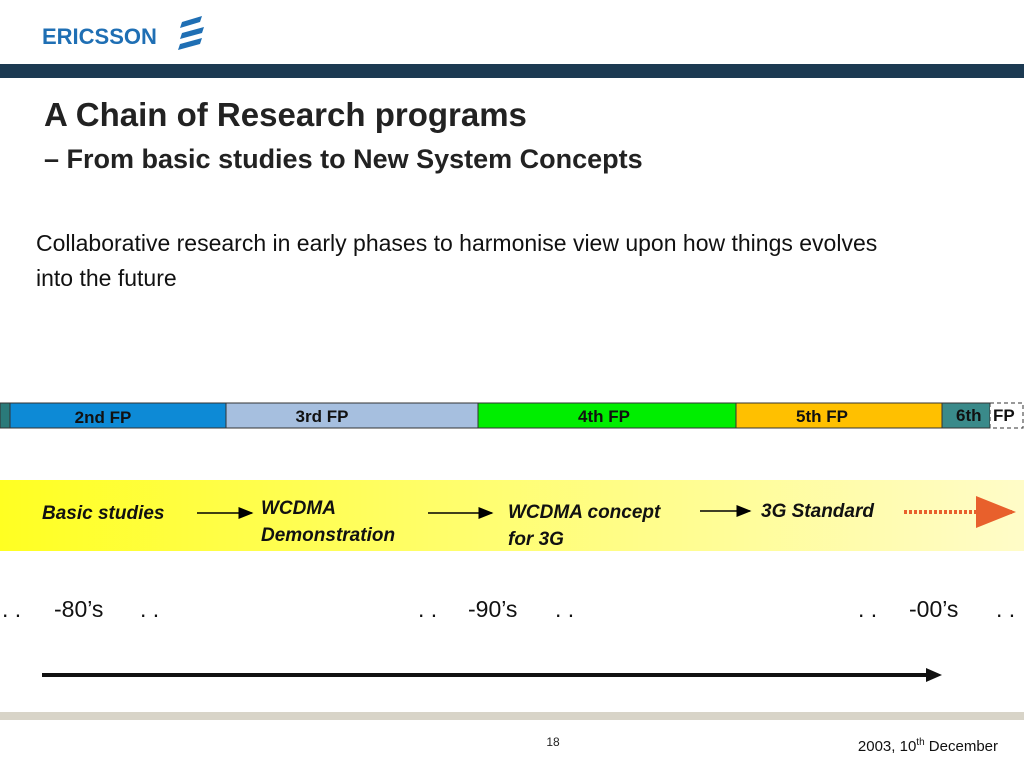 The height and width of the screenshot is (768, 1024). I want to click on flow-band, so click(512, 515).